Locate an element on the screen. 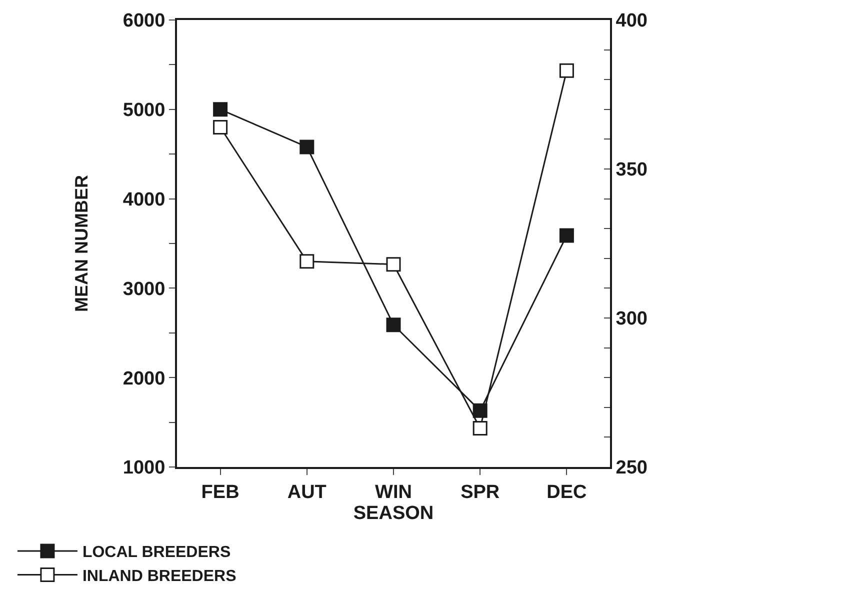 This screenshot has height=604, width=846. legend-label: LOCAL BREEDERS is located at coordinates (156, 553).